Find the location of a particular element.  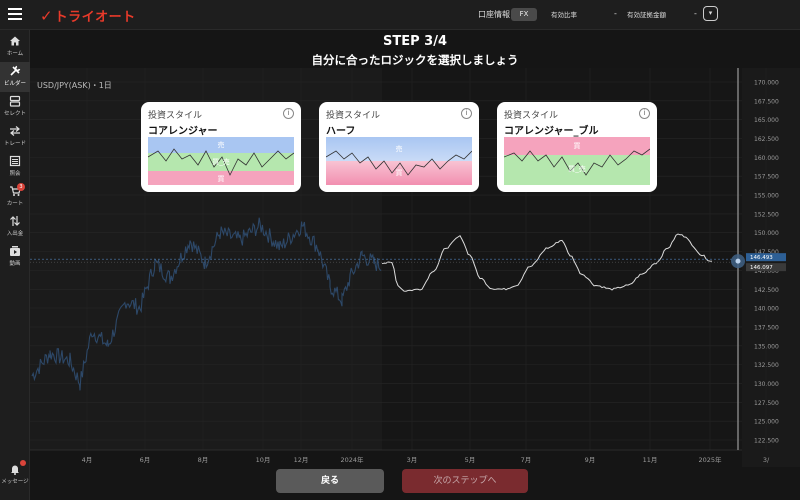

x-tick-label: 8月 is located at coordinates (203, 460).